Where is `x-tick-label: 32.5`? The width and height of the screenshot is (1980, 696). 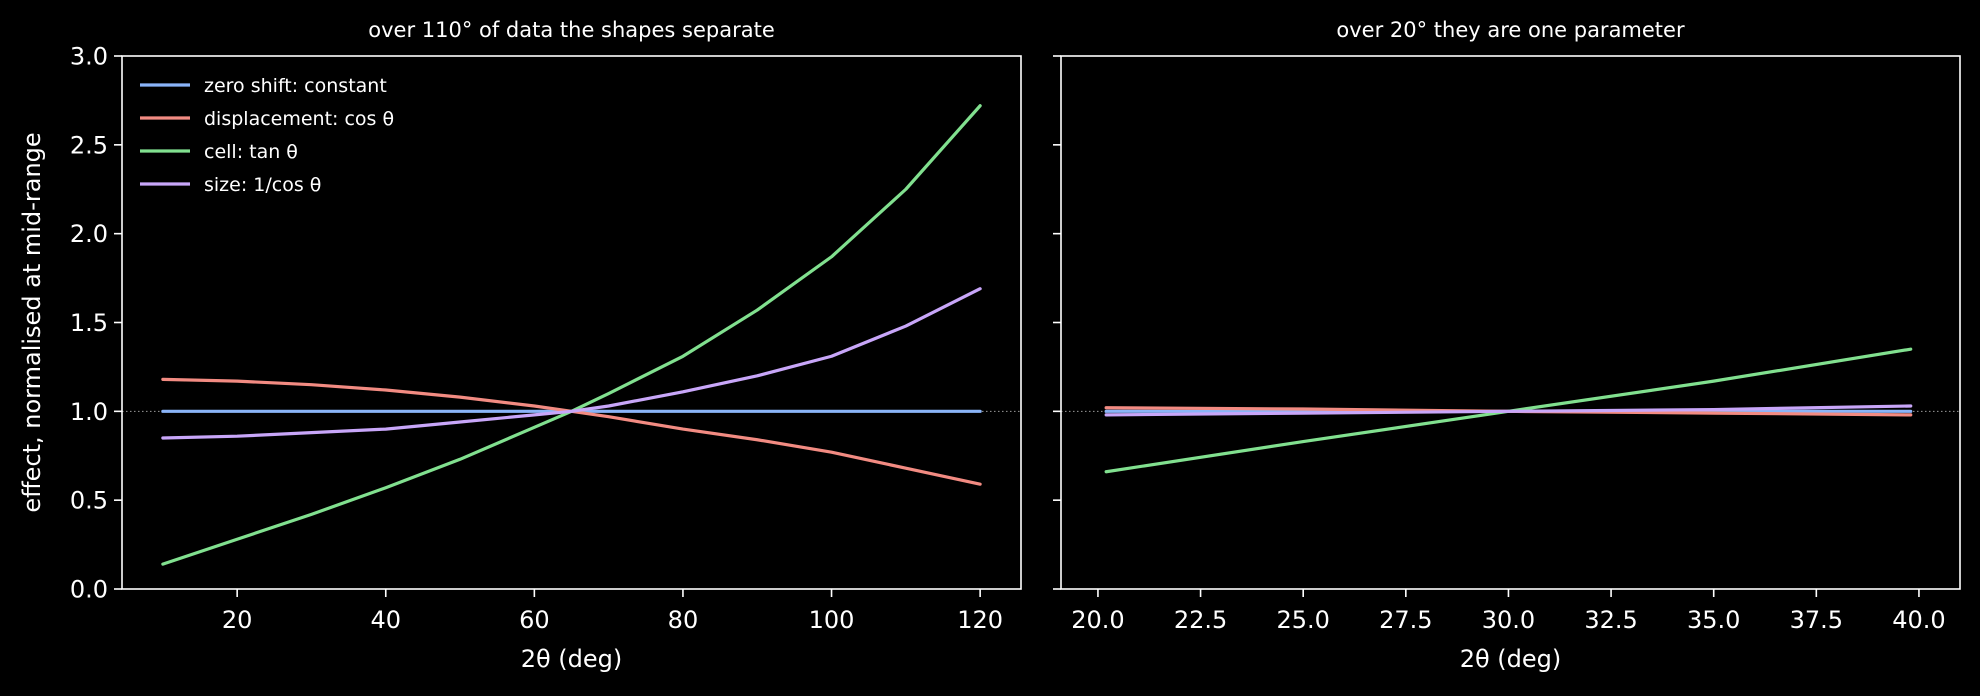
x-tick-label: 32.5 is located at coordinates (1610, 620).